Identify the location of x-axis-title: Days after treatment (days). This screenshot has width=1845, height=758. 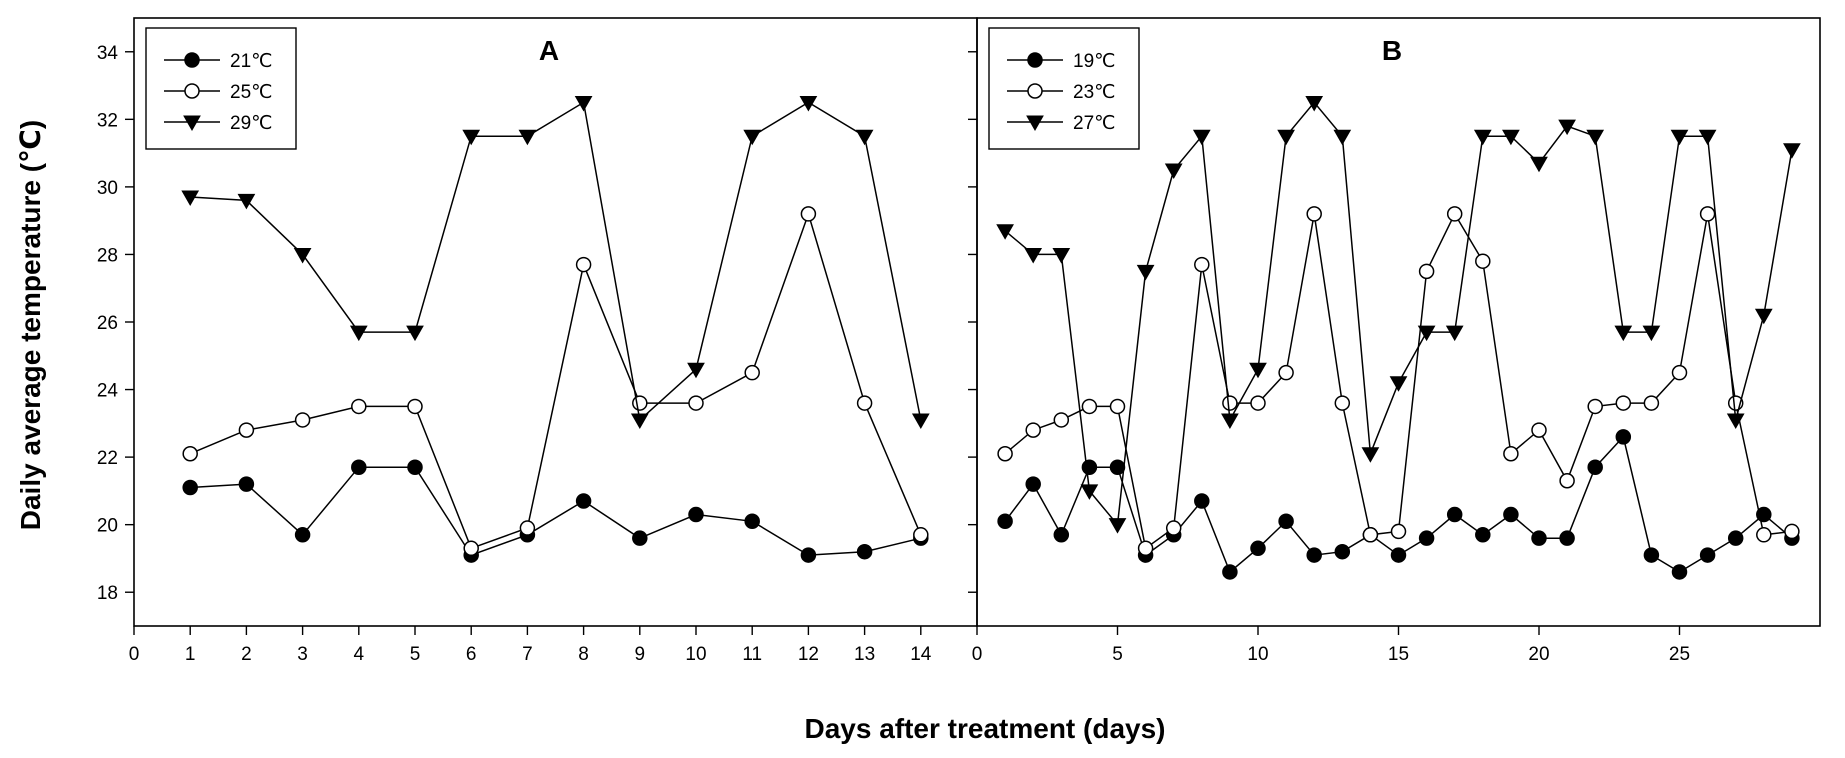
(984, 728).